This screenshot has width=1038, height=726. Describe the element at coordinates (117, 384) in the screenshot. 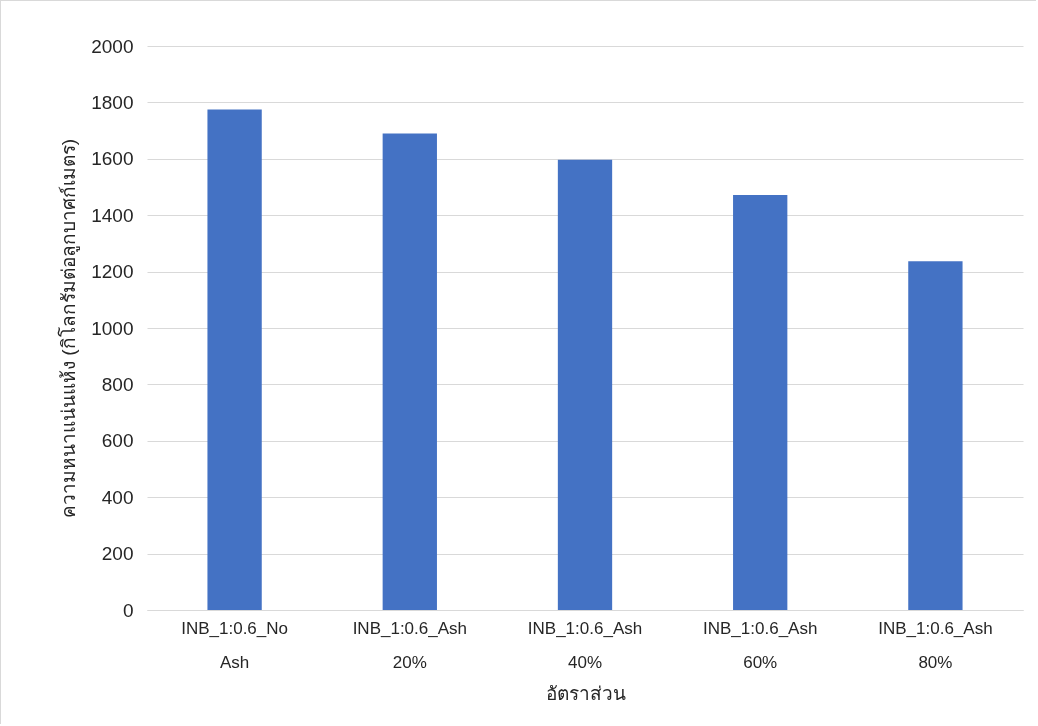

I see `y-tick-label: 800` at that location.